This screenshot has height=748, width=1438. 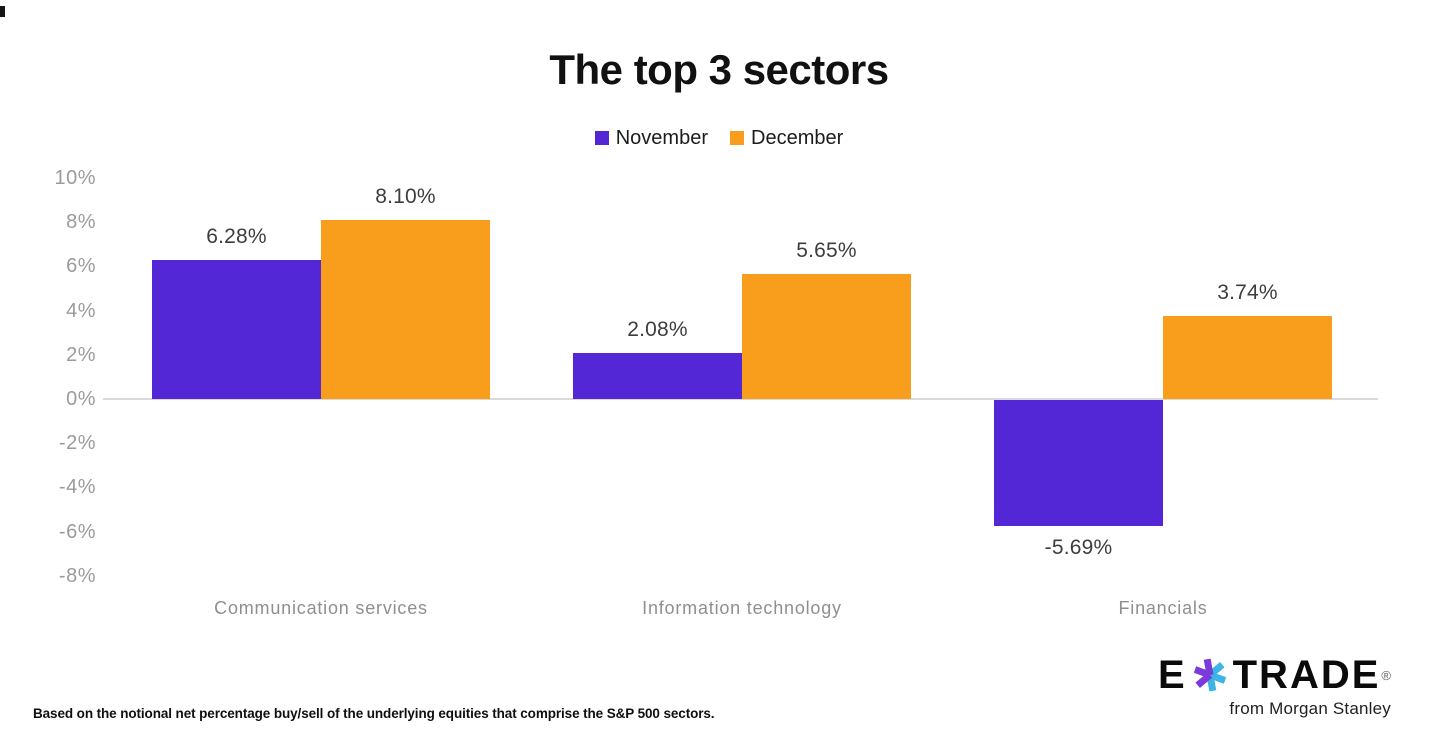 I want to click on chart-title: The top 3 sectors, so click(x=719, y=69).